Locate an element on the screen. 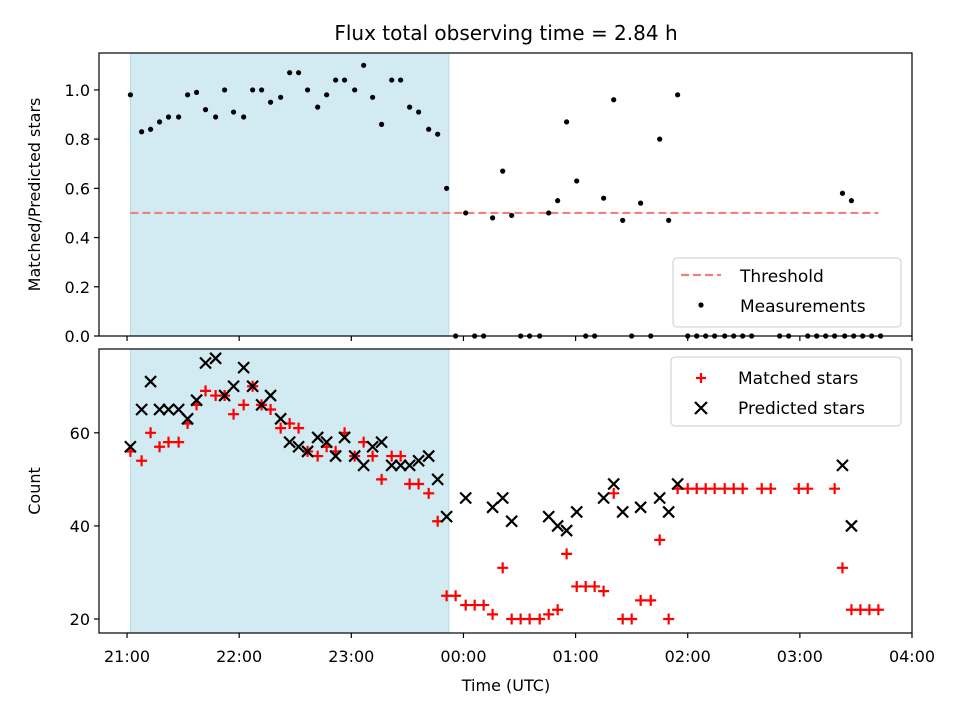 The image size is (960, 720). chart-title: Flux total observing time = 2.84 h is located at coordinates (505, 33).